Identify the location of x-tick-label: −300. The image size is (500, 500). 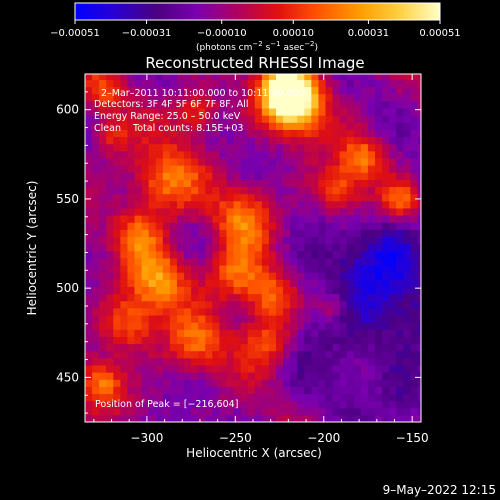
(146, 438).